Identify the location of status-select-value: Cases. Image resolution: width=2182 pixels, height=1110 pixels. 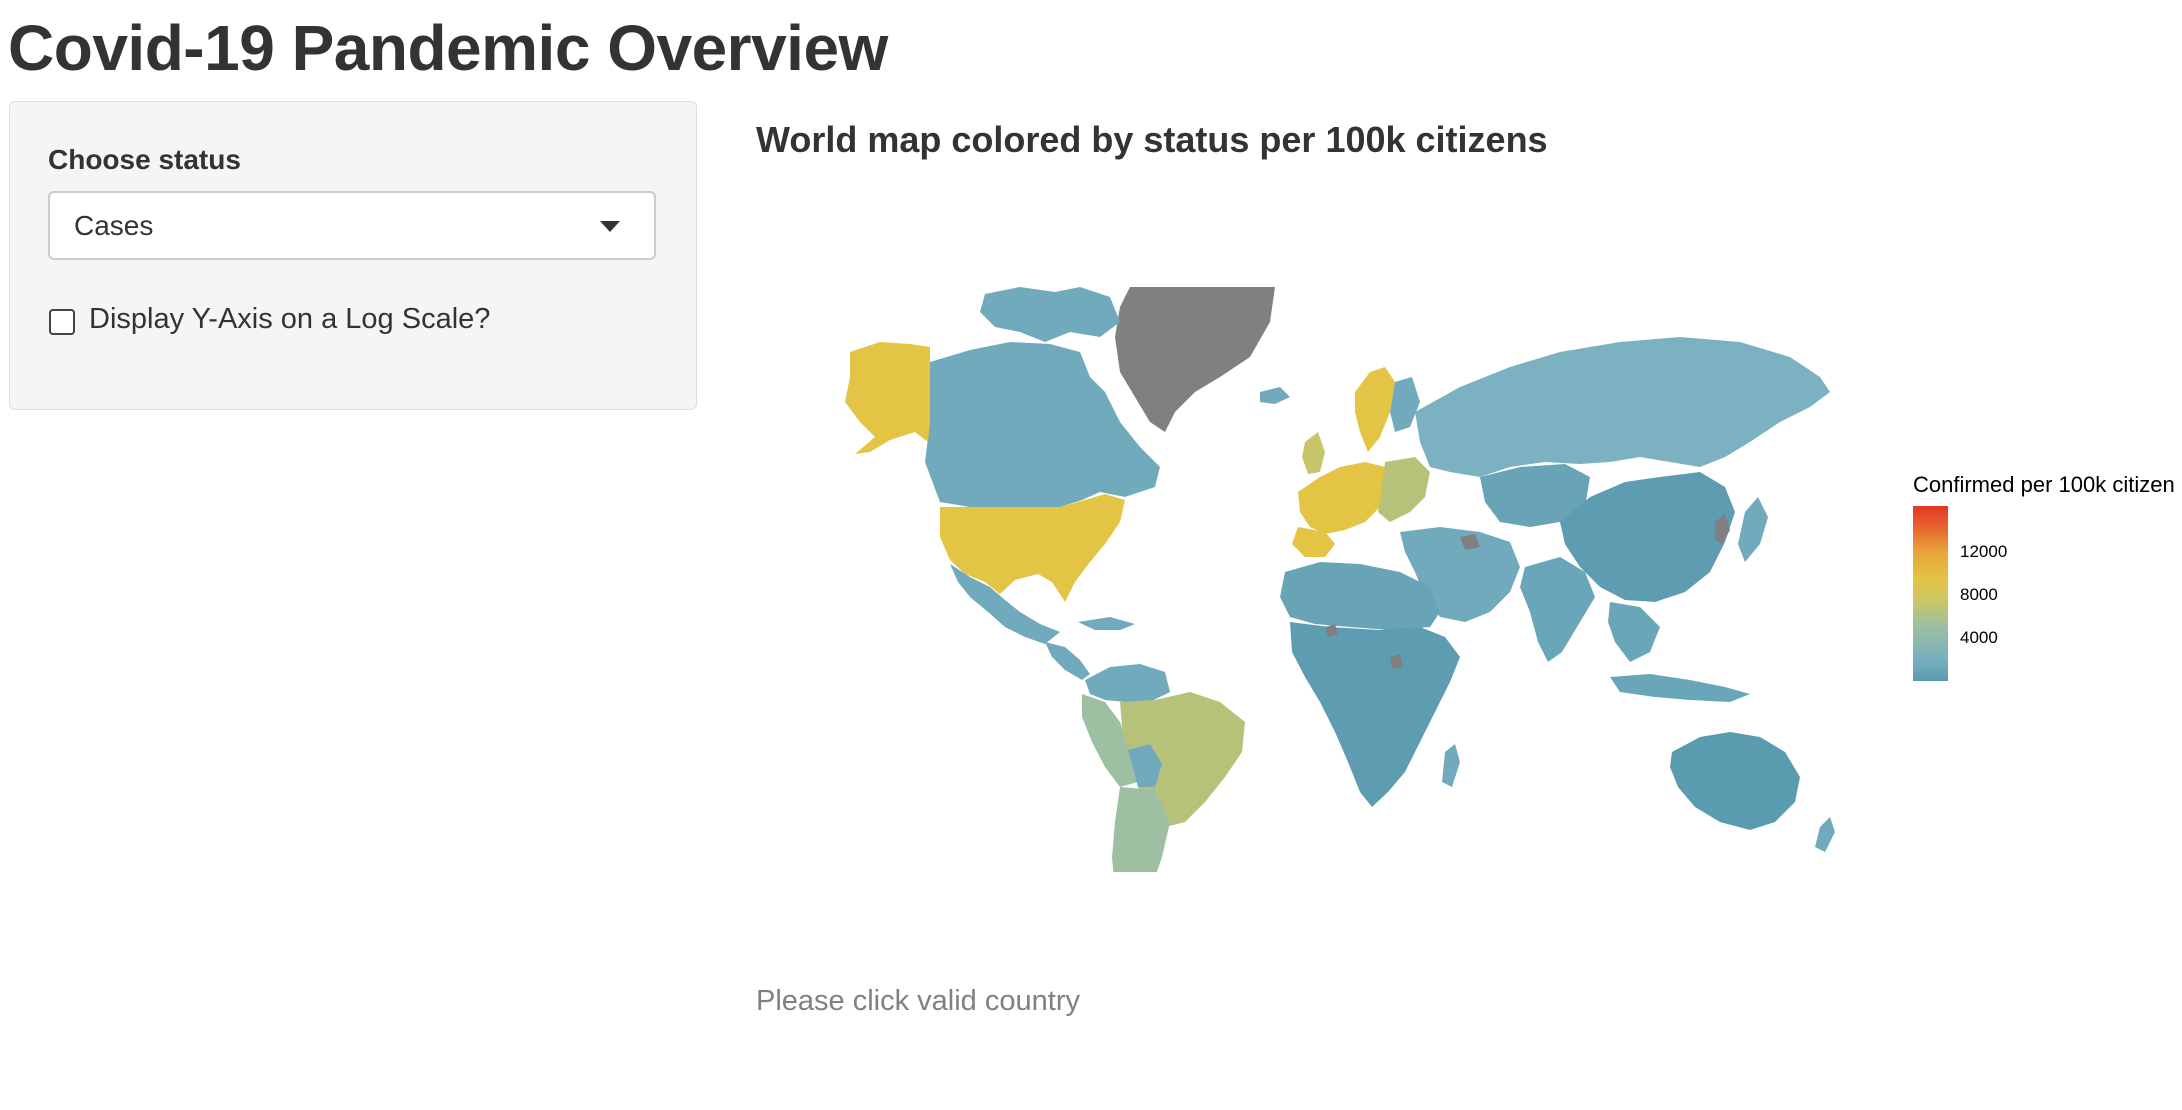
(114, 225).